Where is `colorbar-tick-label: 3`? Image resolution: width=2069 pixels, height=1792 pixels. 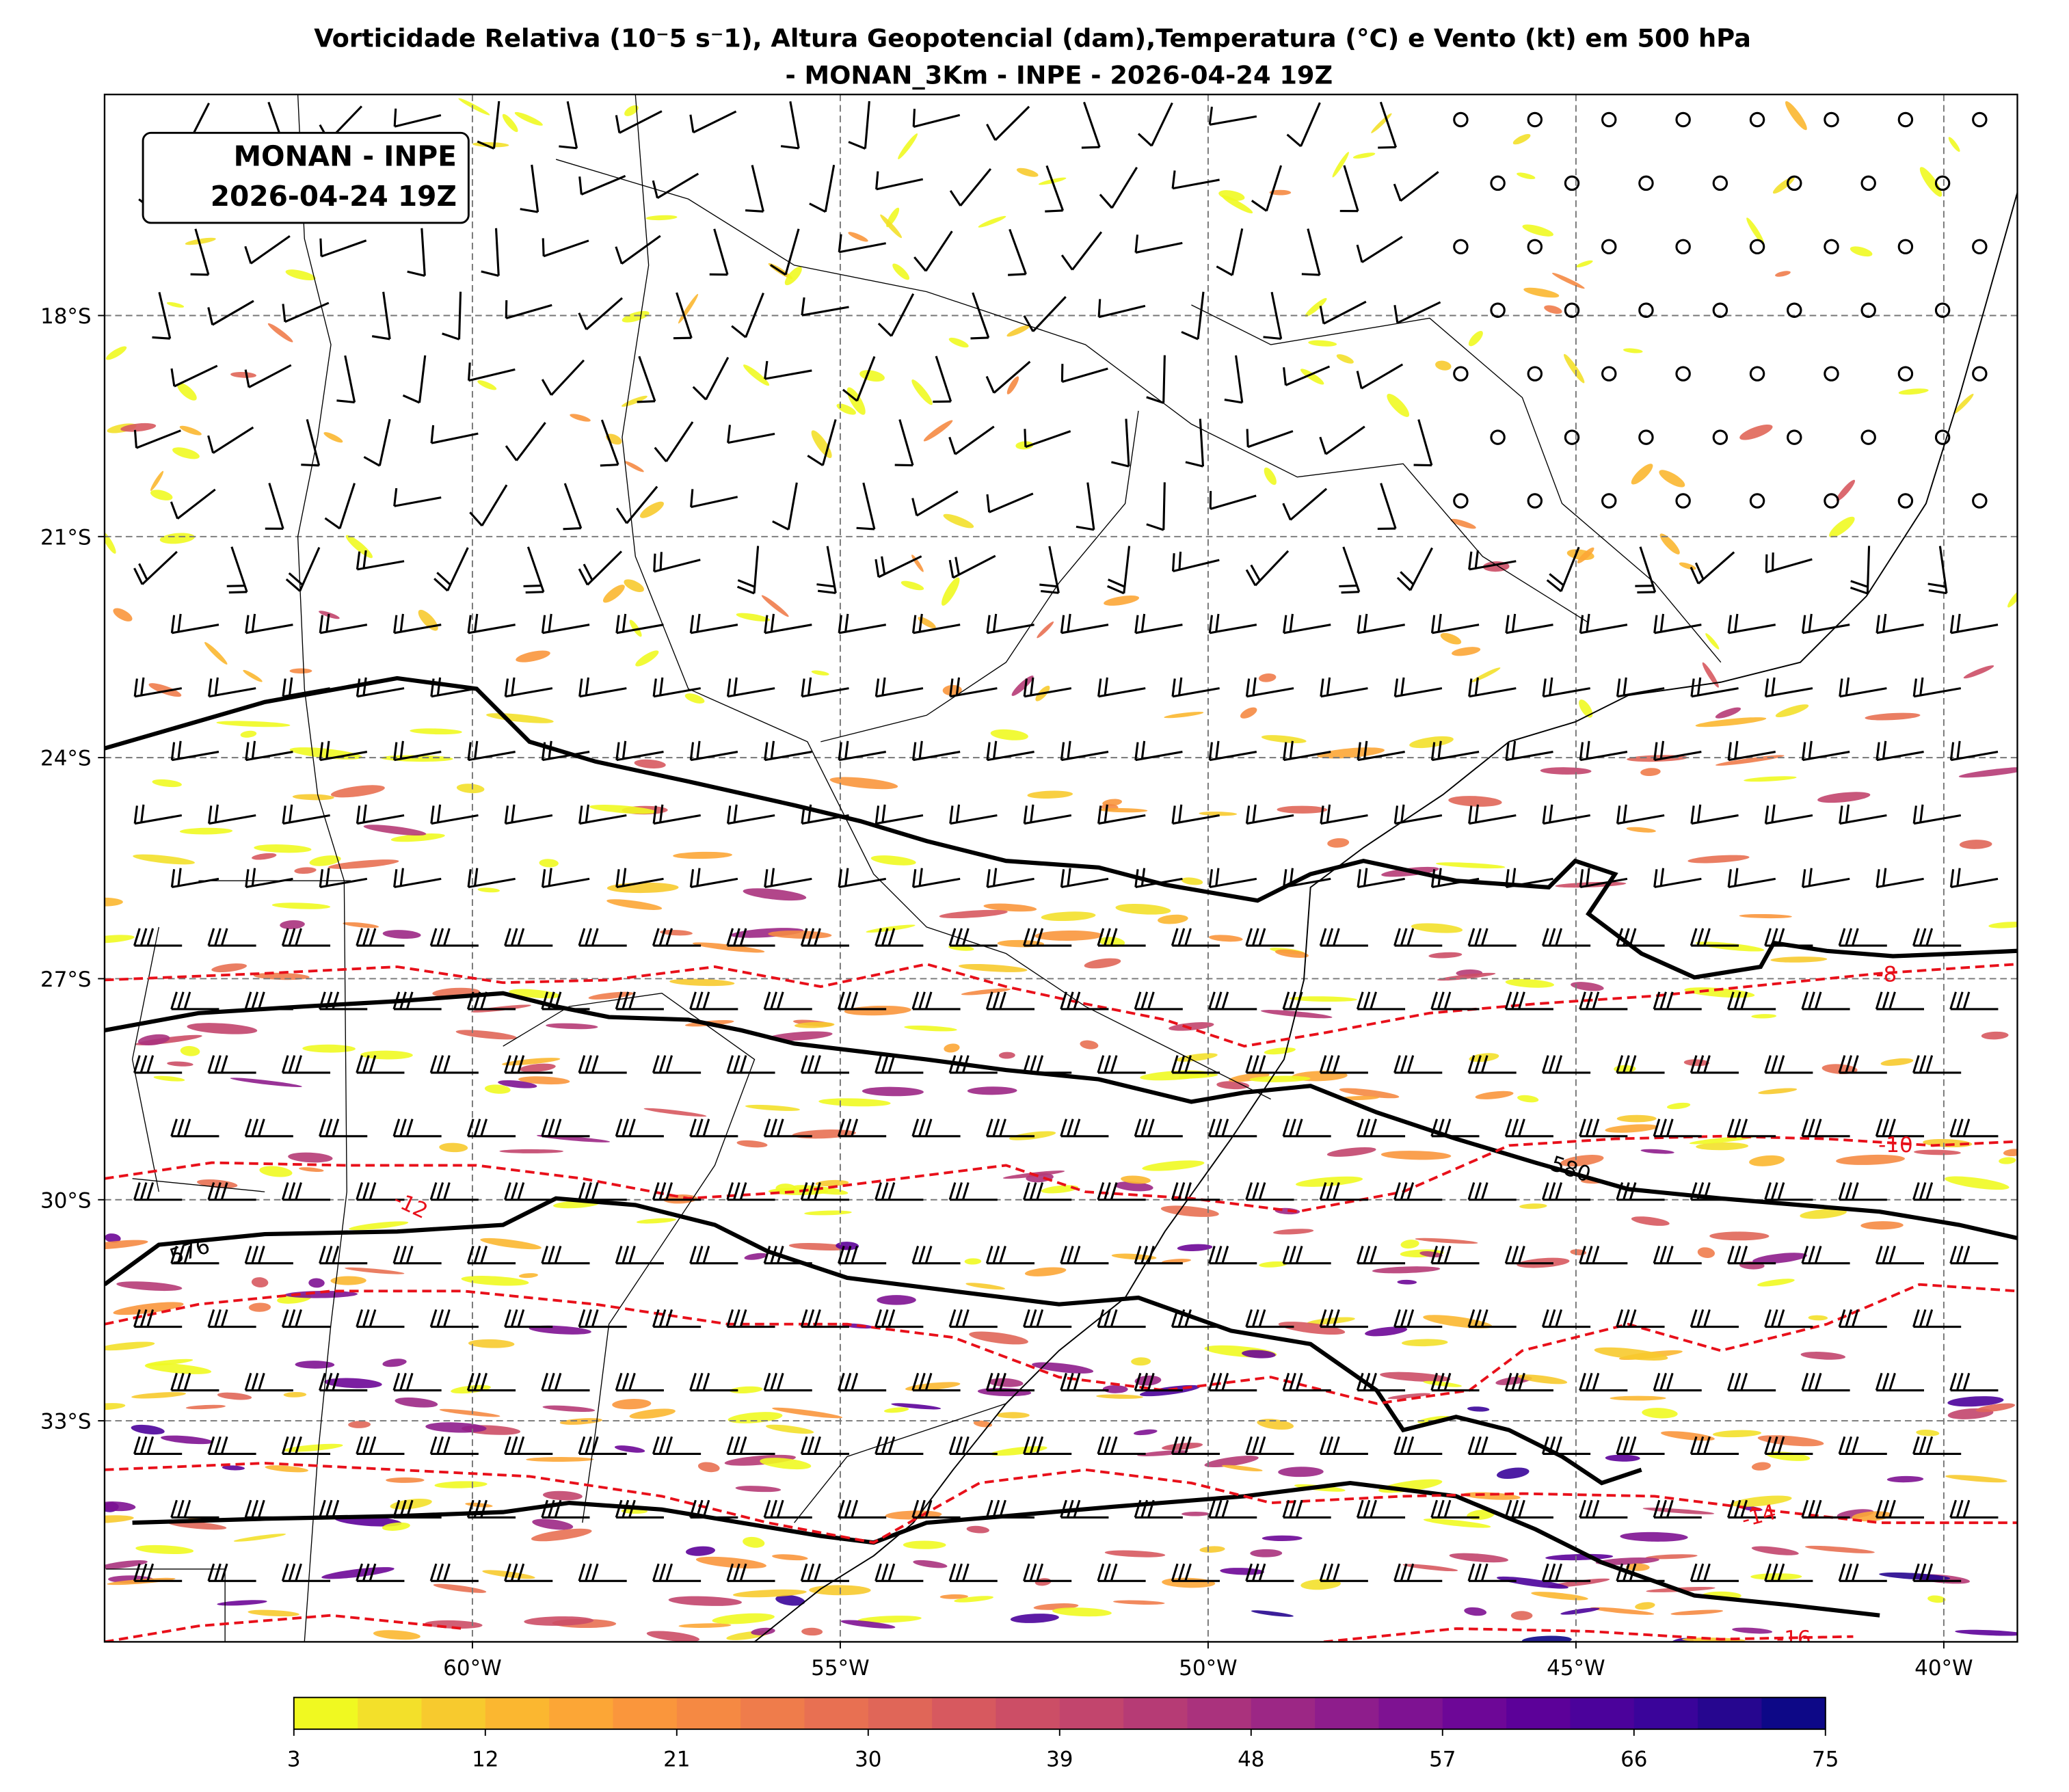
colorbar-tick-label: 3 is located at coordinates (294, 1759).